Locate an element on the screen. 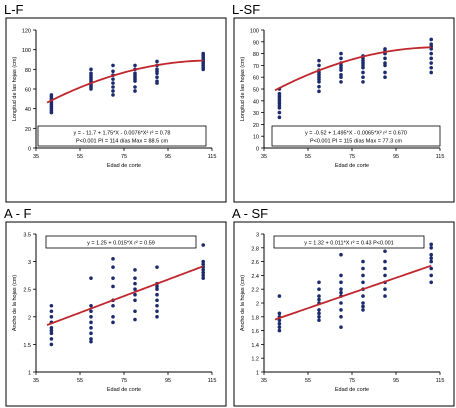 This screenshot has height=408, width=456. y-tick-label: 2.4 is located at coordinates (255, 277).